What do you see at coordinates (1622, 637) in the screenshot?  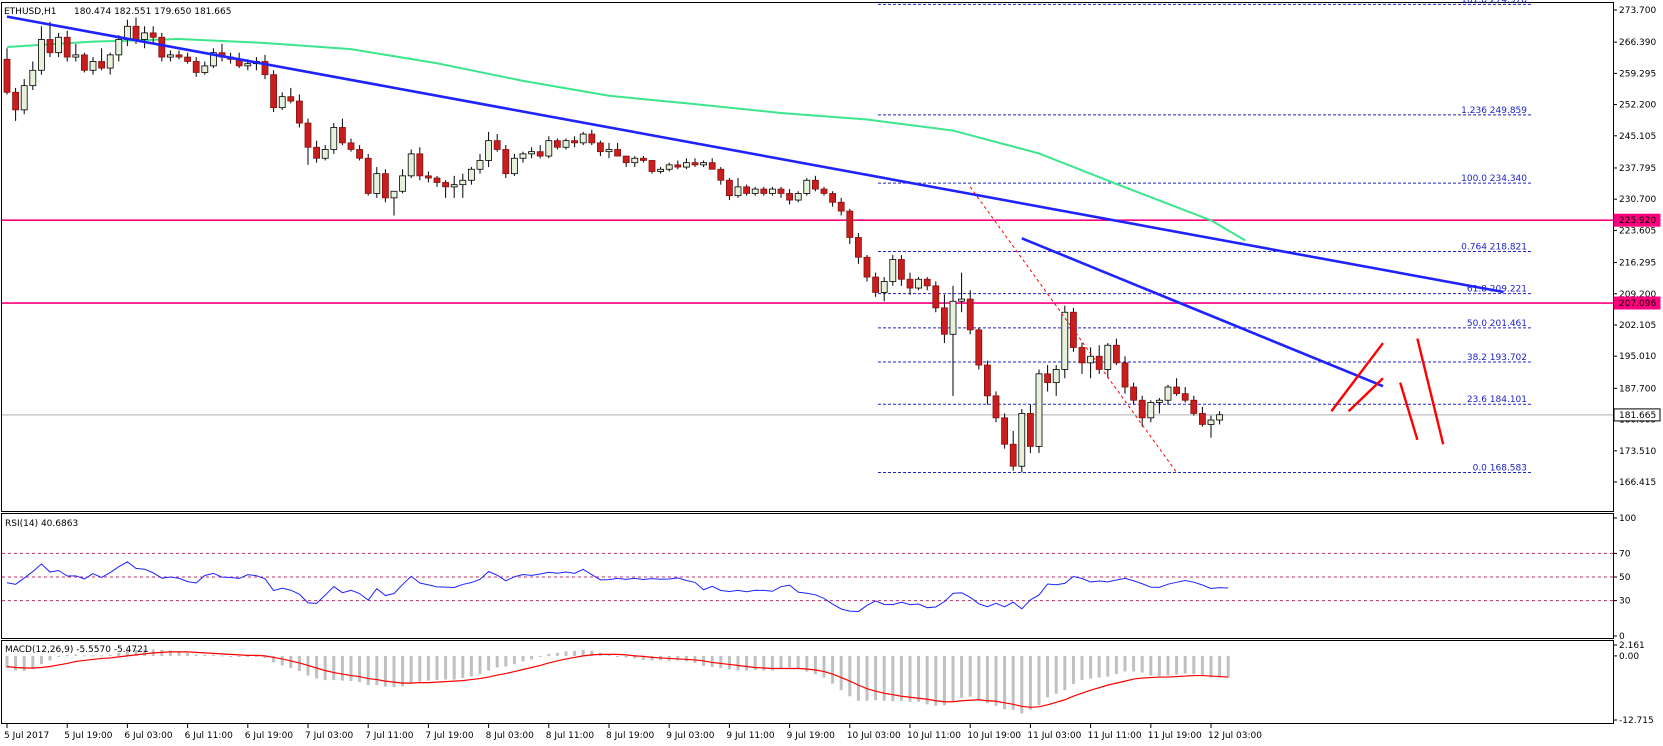 I see `rsi-tick-label: 0` at bounding box center [1622, 637].